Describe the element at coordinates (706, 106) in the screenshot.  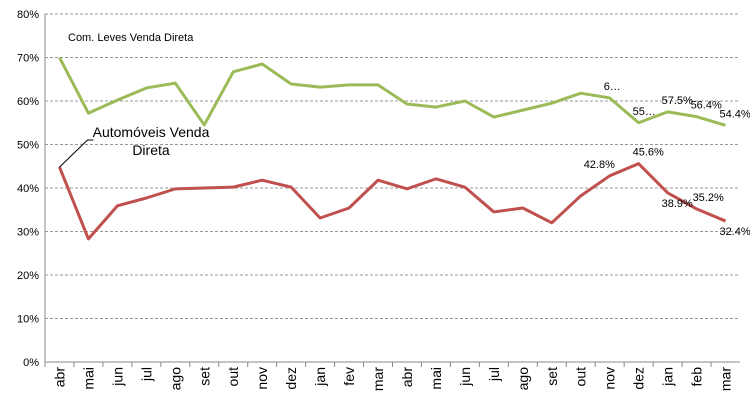
I see `data-label: 56.4%` at that location.